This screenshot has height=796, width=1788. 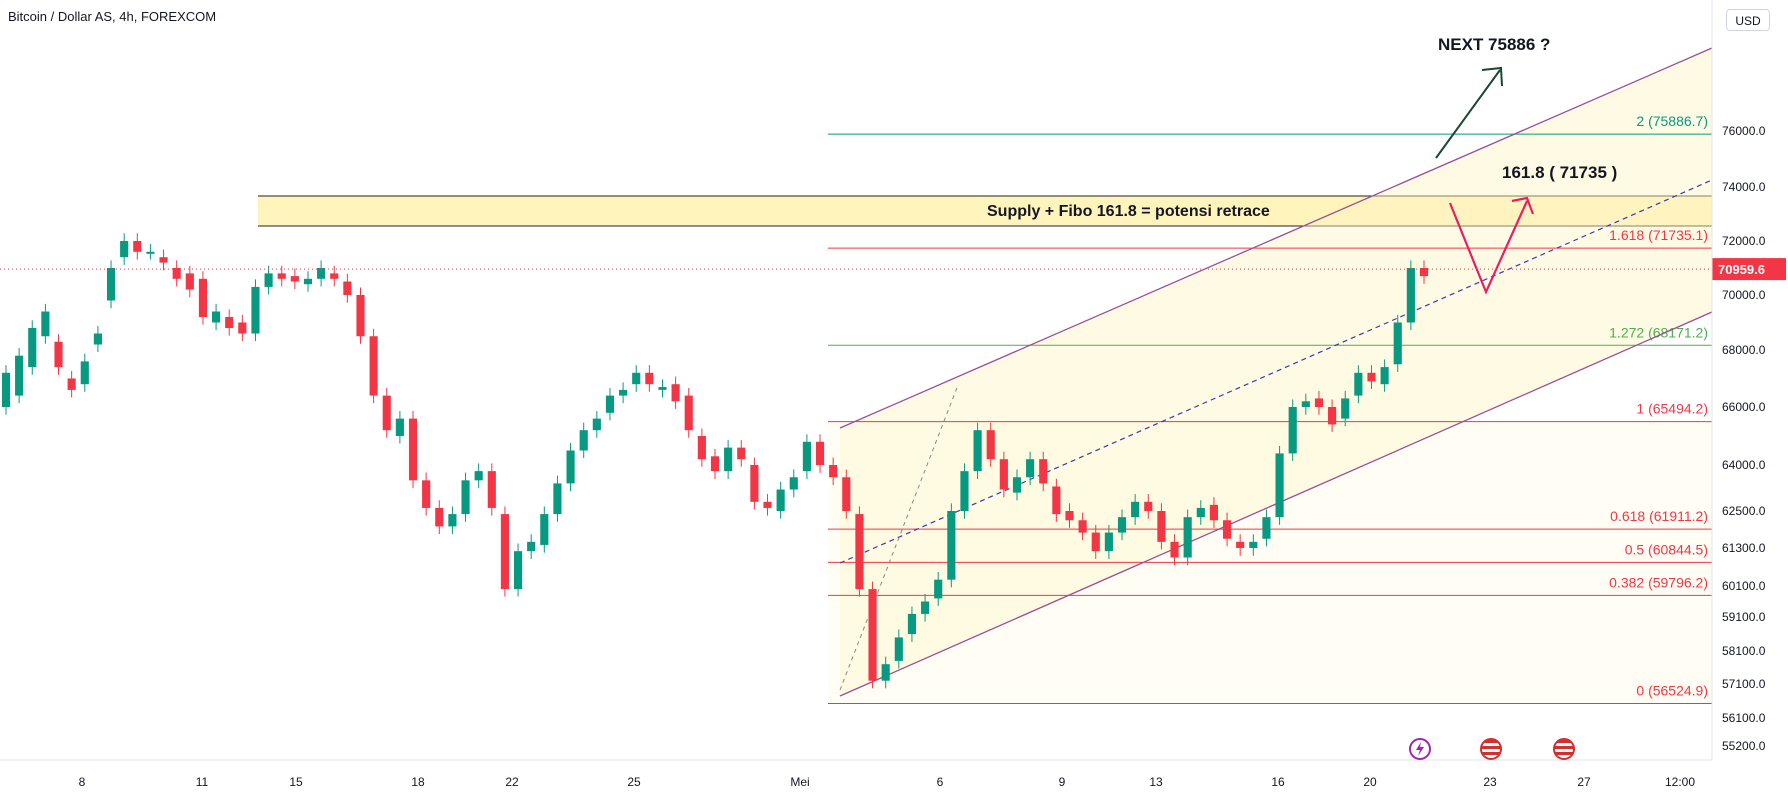 What do you see at coordinates (1658, 235) in the screenshot?
I see `fib-level-label: 1.618 (71735.1)` at bounding box center [1658, 235].